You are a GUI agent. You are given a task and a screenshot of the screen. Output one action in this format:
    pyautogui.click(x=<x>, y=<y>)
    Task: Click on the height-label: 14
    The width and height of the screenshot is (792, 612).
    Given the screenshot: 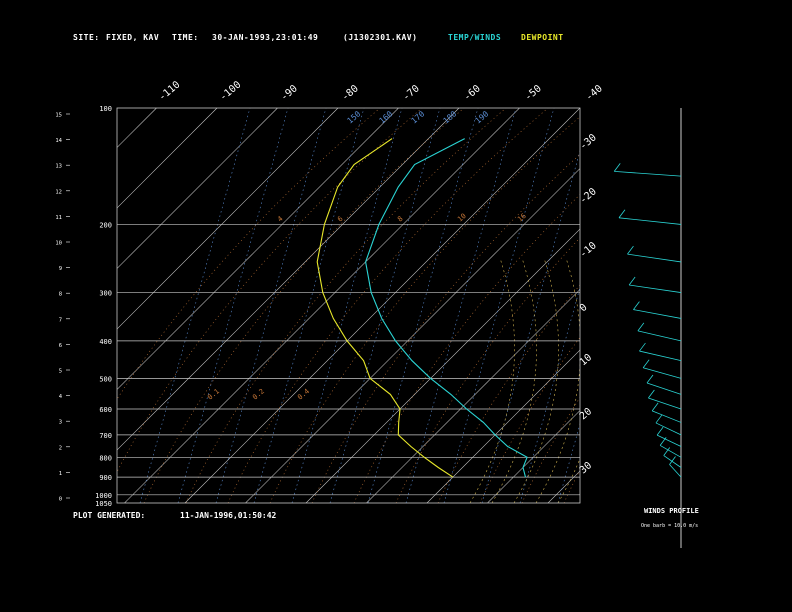 What is the action you would take?
    pyautogui.click(x=58, y=141)
    